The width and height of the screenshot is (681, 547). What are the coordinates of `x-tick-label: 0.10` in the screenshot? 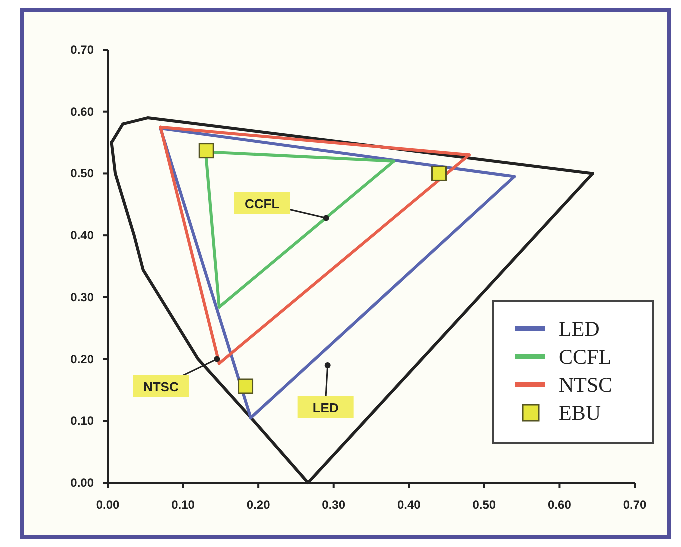 It's located at (184, 505).